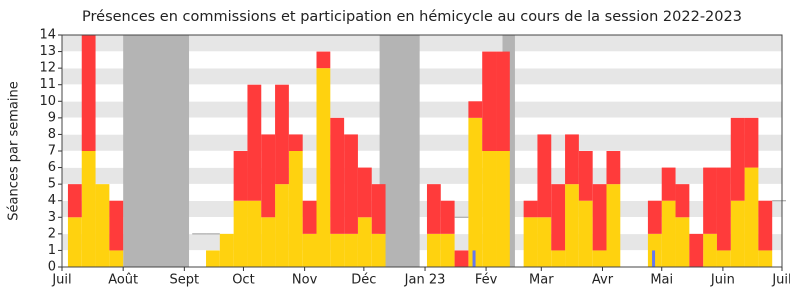 The width and height of the screenshot is (790, 300). I want to click on y-axis-label: Séances par semaine, so click(14, 150).